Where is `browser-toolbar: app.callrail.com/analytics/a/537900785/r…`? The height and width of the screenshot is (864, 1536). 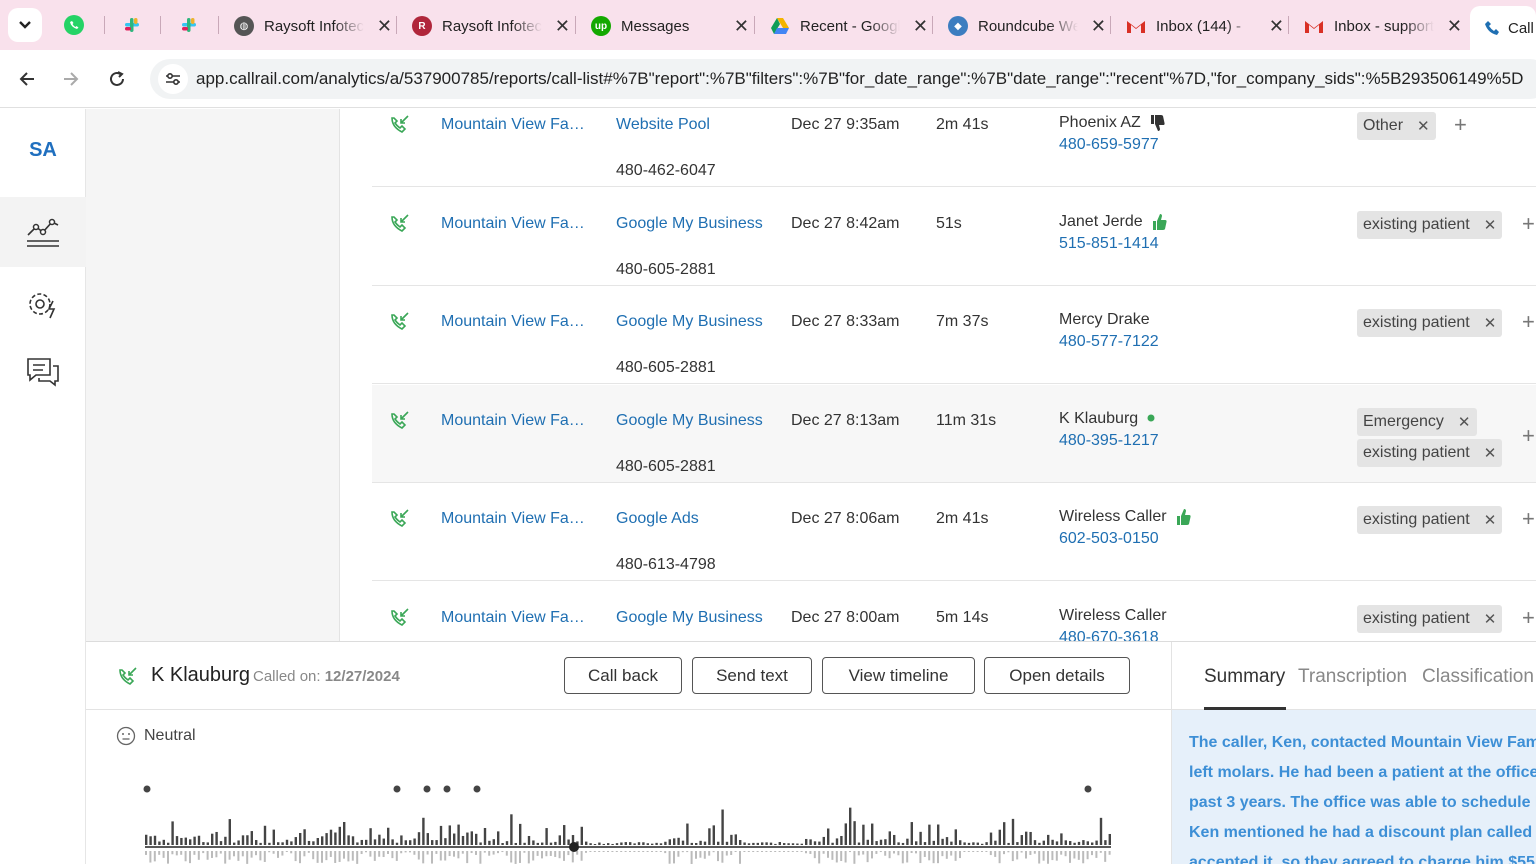 browser-toolbar: app.callrail.com/analytics/a/537900785/r… is located at coordinates (768, 79).